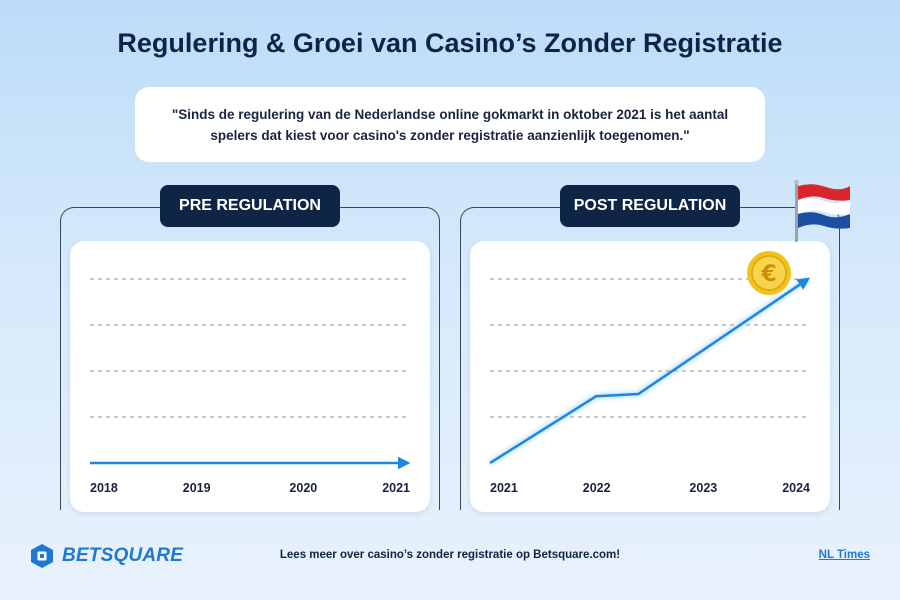 The width and height of the screenshot is (900, 600). Describe the element at coordinates (250, 386) in the screenshot. I see `pre-regulation-chart: 2018 2019 2020 2021` at that location.